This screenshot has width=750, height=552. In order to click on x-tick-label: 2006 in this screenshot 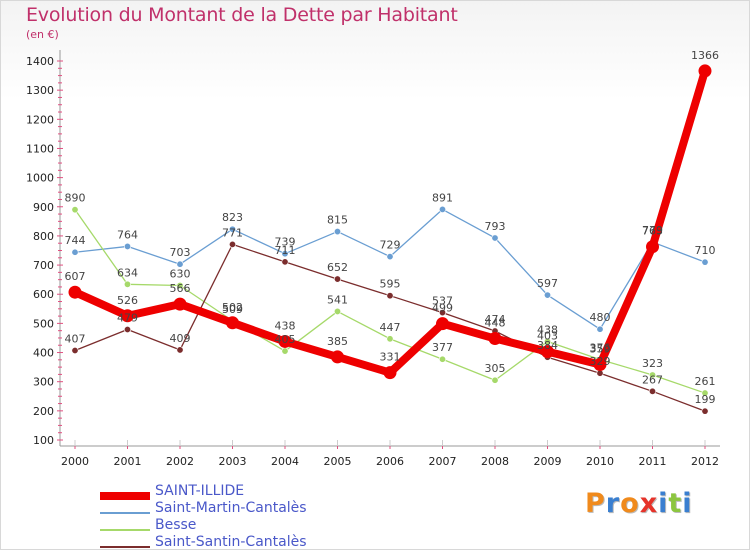, I will do `click(390, 461)`.